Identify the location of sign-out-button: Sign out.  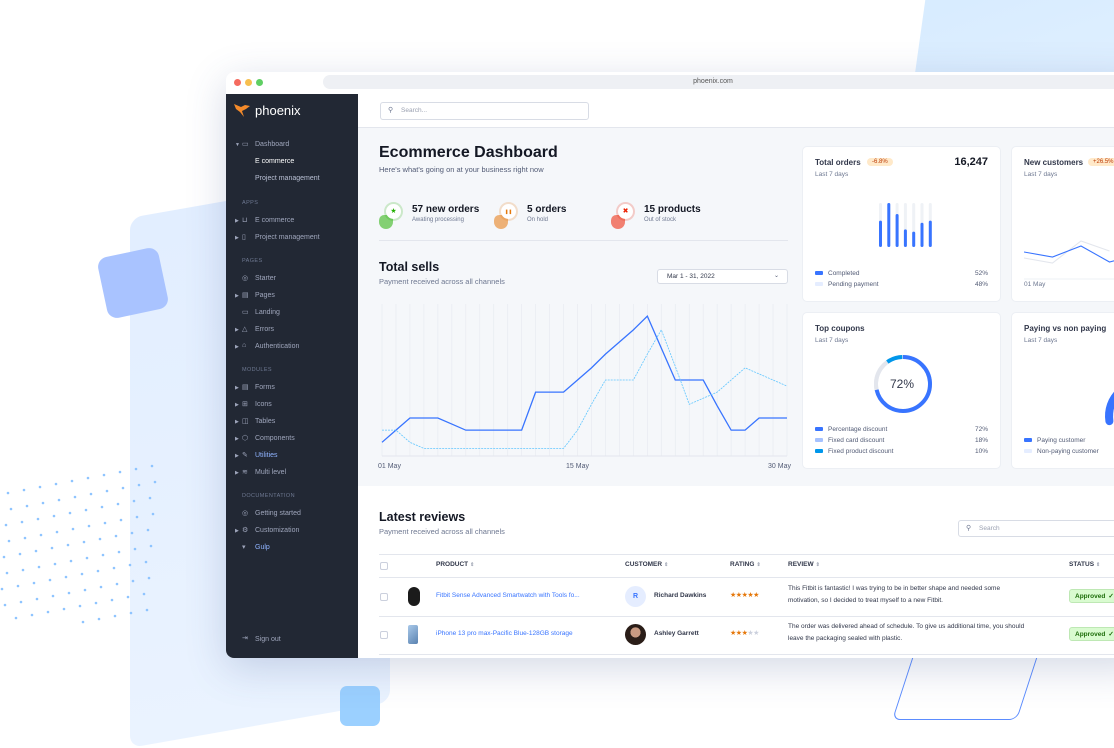
(268, 639).